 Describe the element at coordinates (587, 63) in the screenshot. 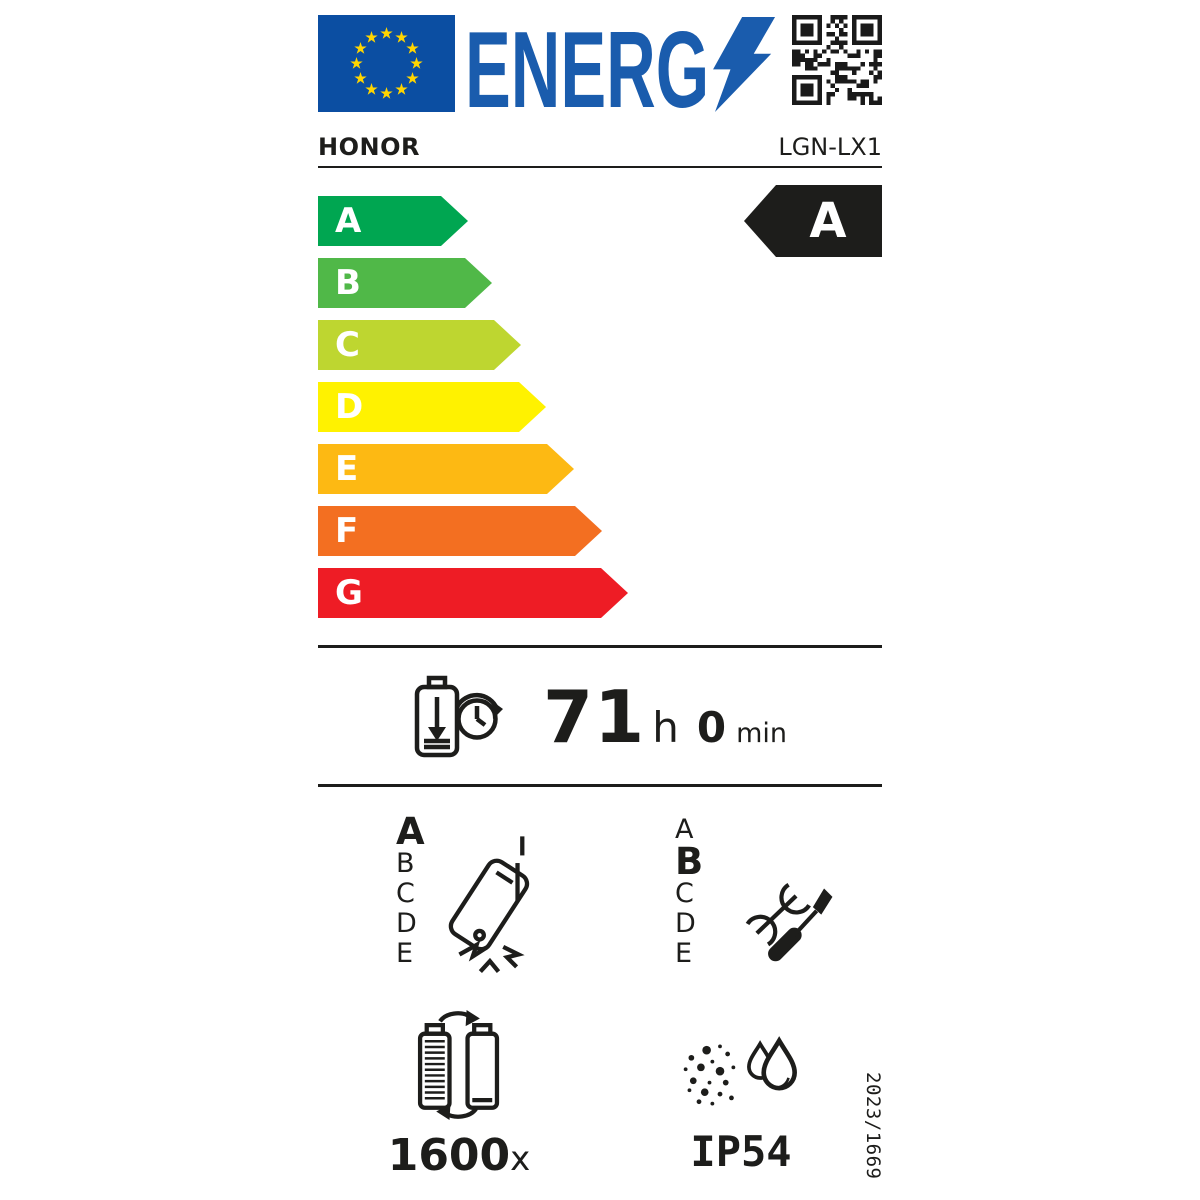

I see `energ-text: ENERG` at that location.